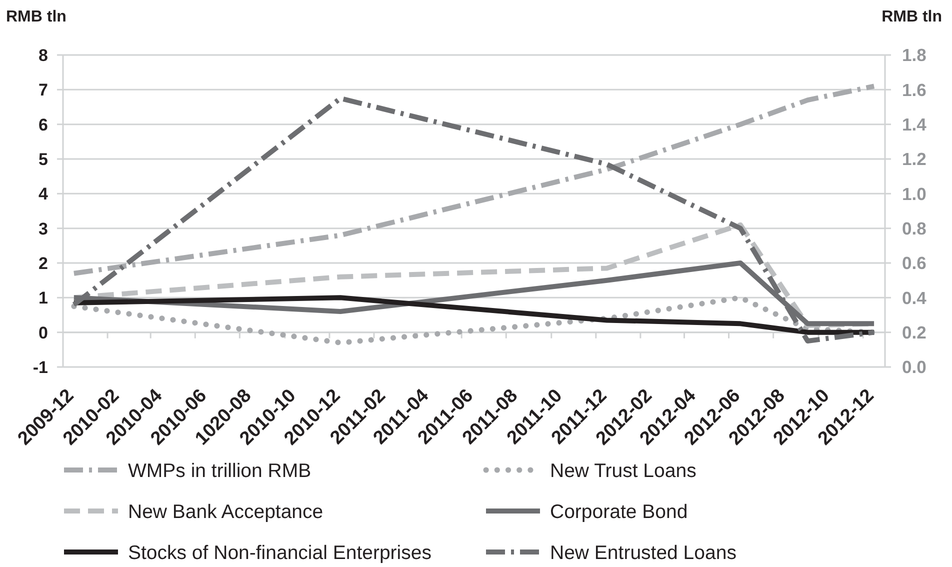 This screenshot has width=952, height=567. What do you see at coordinates (914, 228) in the screenshot?
I see `y2-tick-label: 0.8` at bounding box center [914, 228].